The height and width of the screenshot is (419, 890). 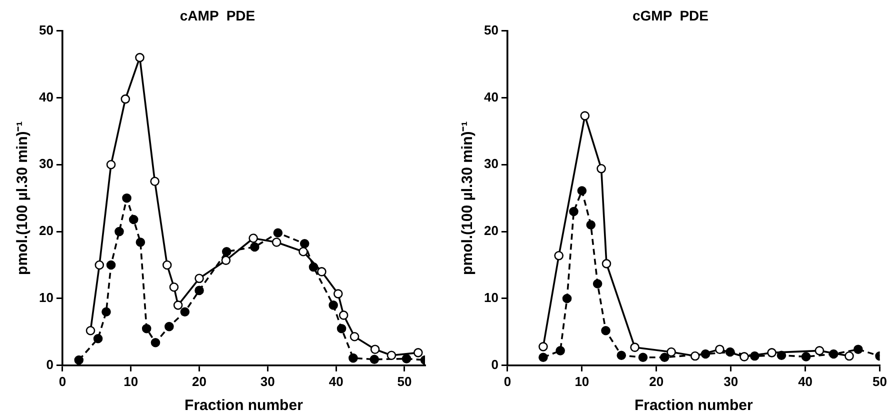 What do you see at coordinates (670, 15) in the screenshot?
I see `chart-title: cGMP PDE` at bounding box center [670, 15].